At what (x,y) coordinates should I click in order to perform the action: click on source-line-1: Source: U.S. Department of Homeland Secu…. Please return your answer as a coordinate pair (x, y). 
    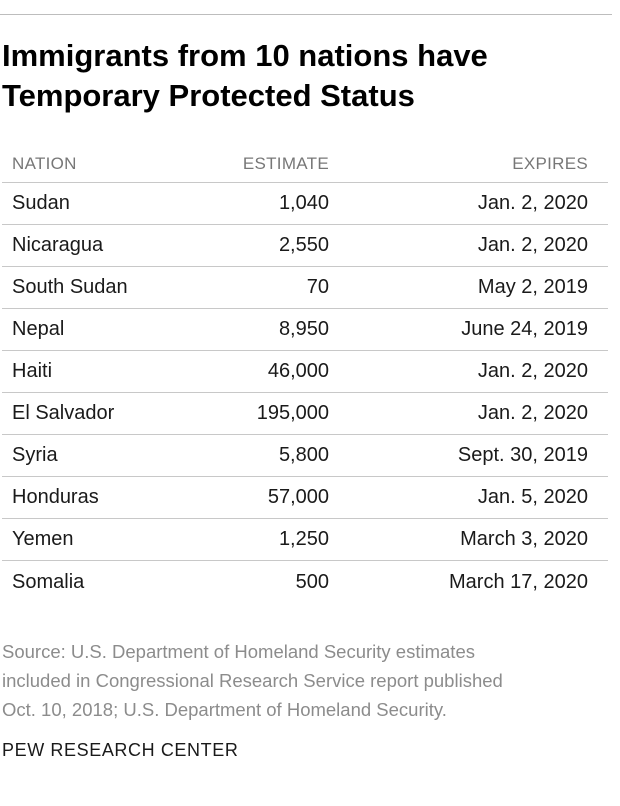
    Looking at the image, I should click on (238, 651).